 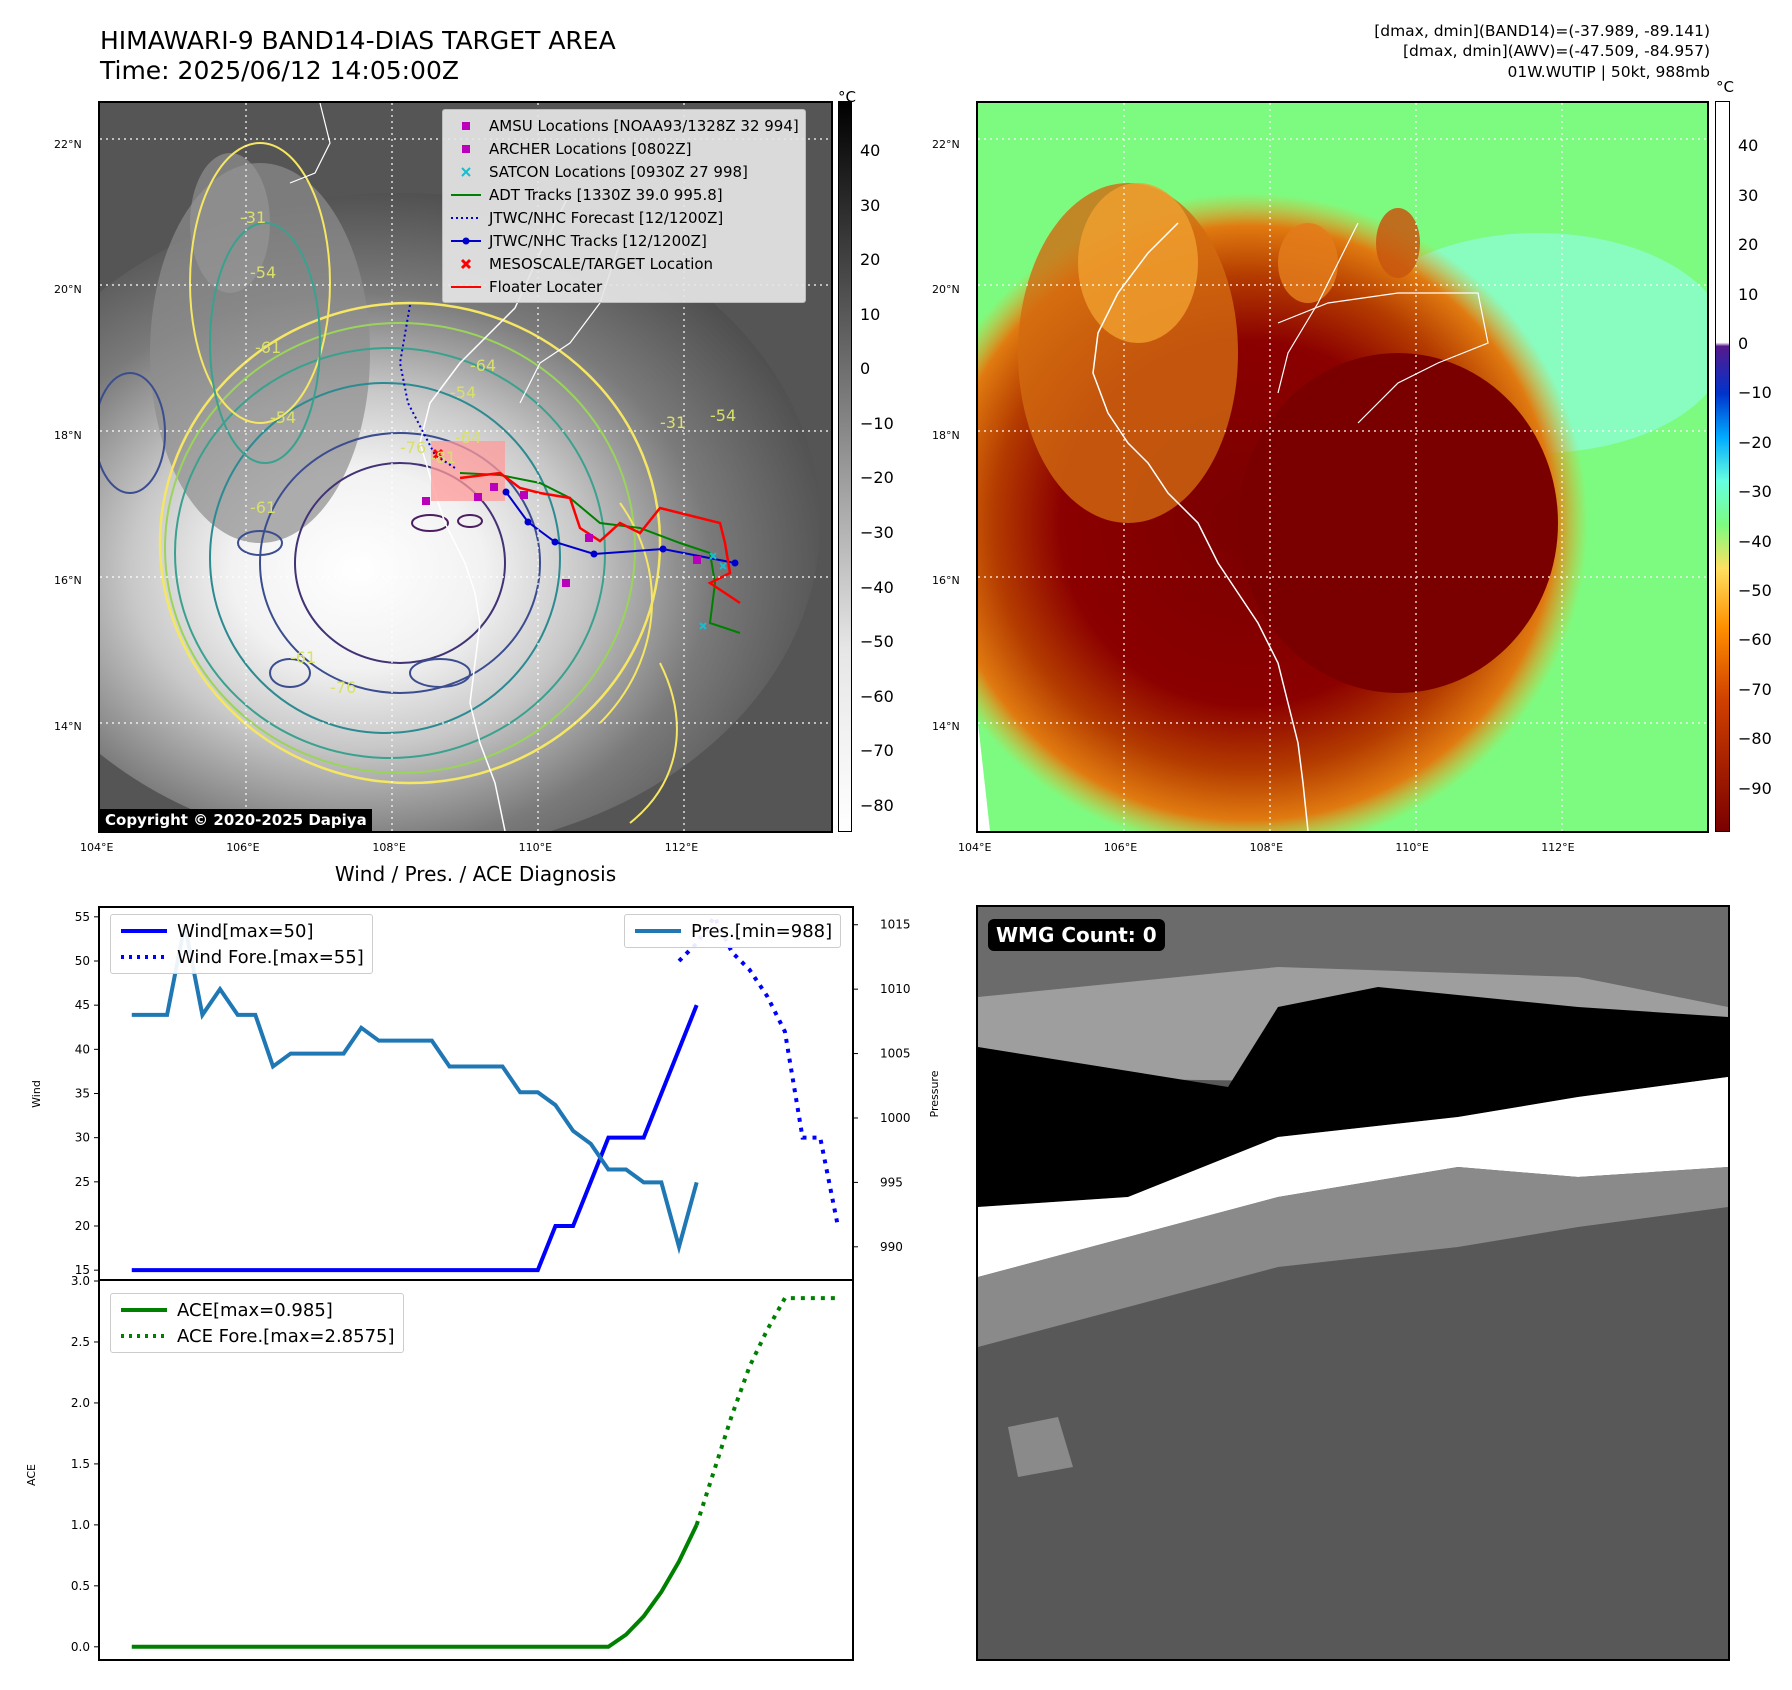 I want to click on colorbar-tick-label: −60, so click(x=1755, y=640).